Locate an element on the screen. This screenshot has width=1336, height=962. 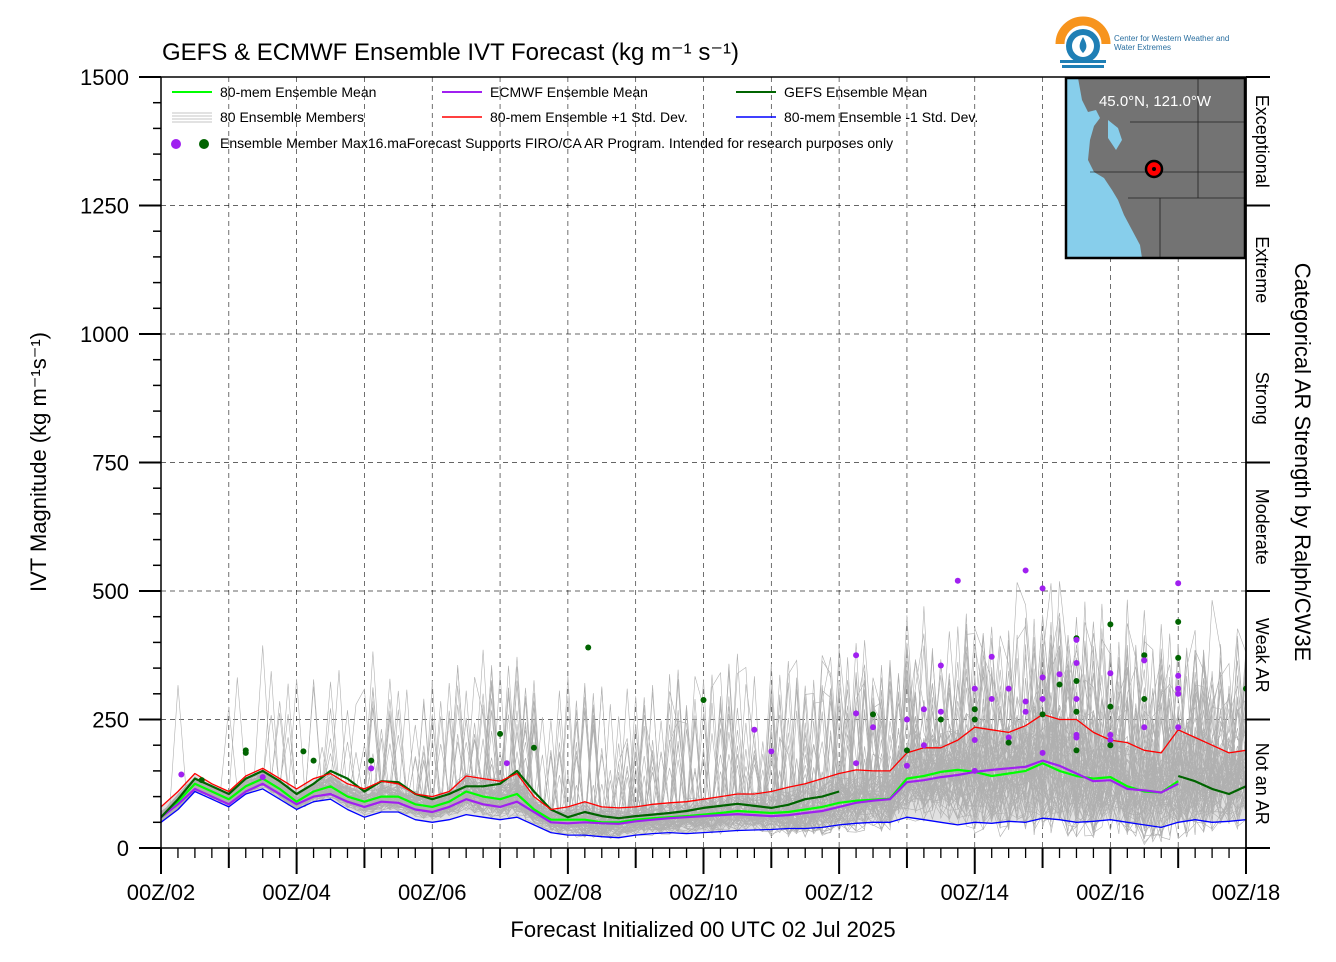
y-axis: 0 250 500 750 1000 1250 1500 is located at coordinates (120, 463).